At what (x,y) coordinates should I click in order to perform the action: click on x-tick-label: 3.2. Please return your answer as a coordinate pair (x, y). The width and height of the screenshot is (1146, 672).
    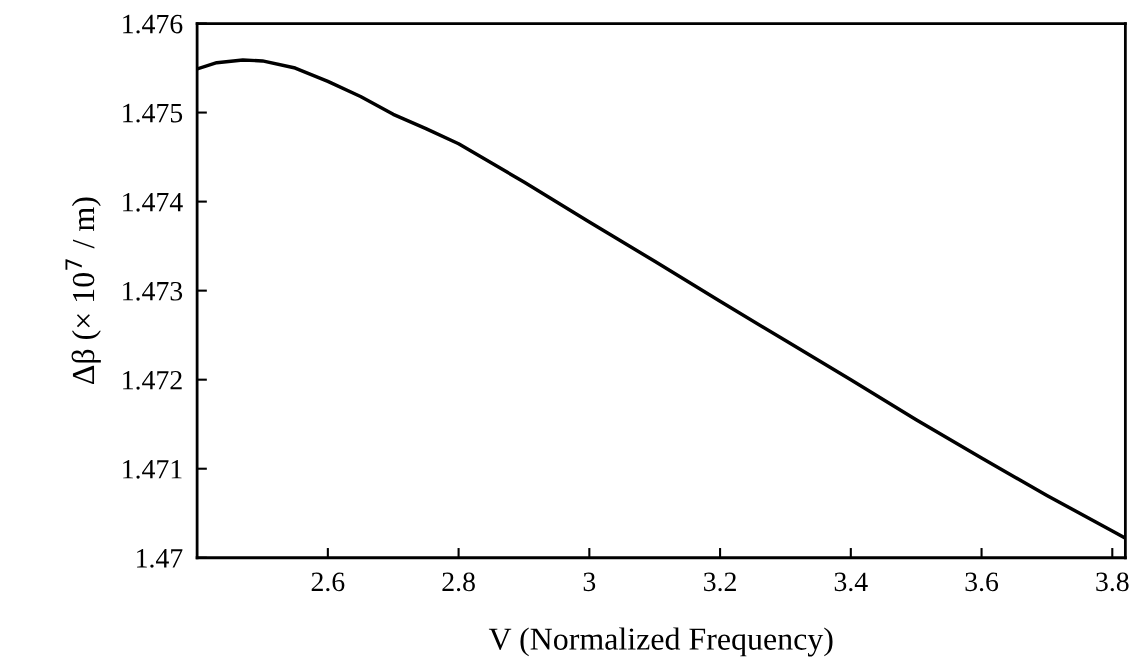
    Looking at the image, I should click on (720, 582).